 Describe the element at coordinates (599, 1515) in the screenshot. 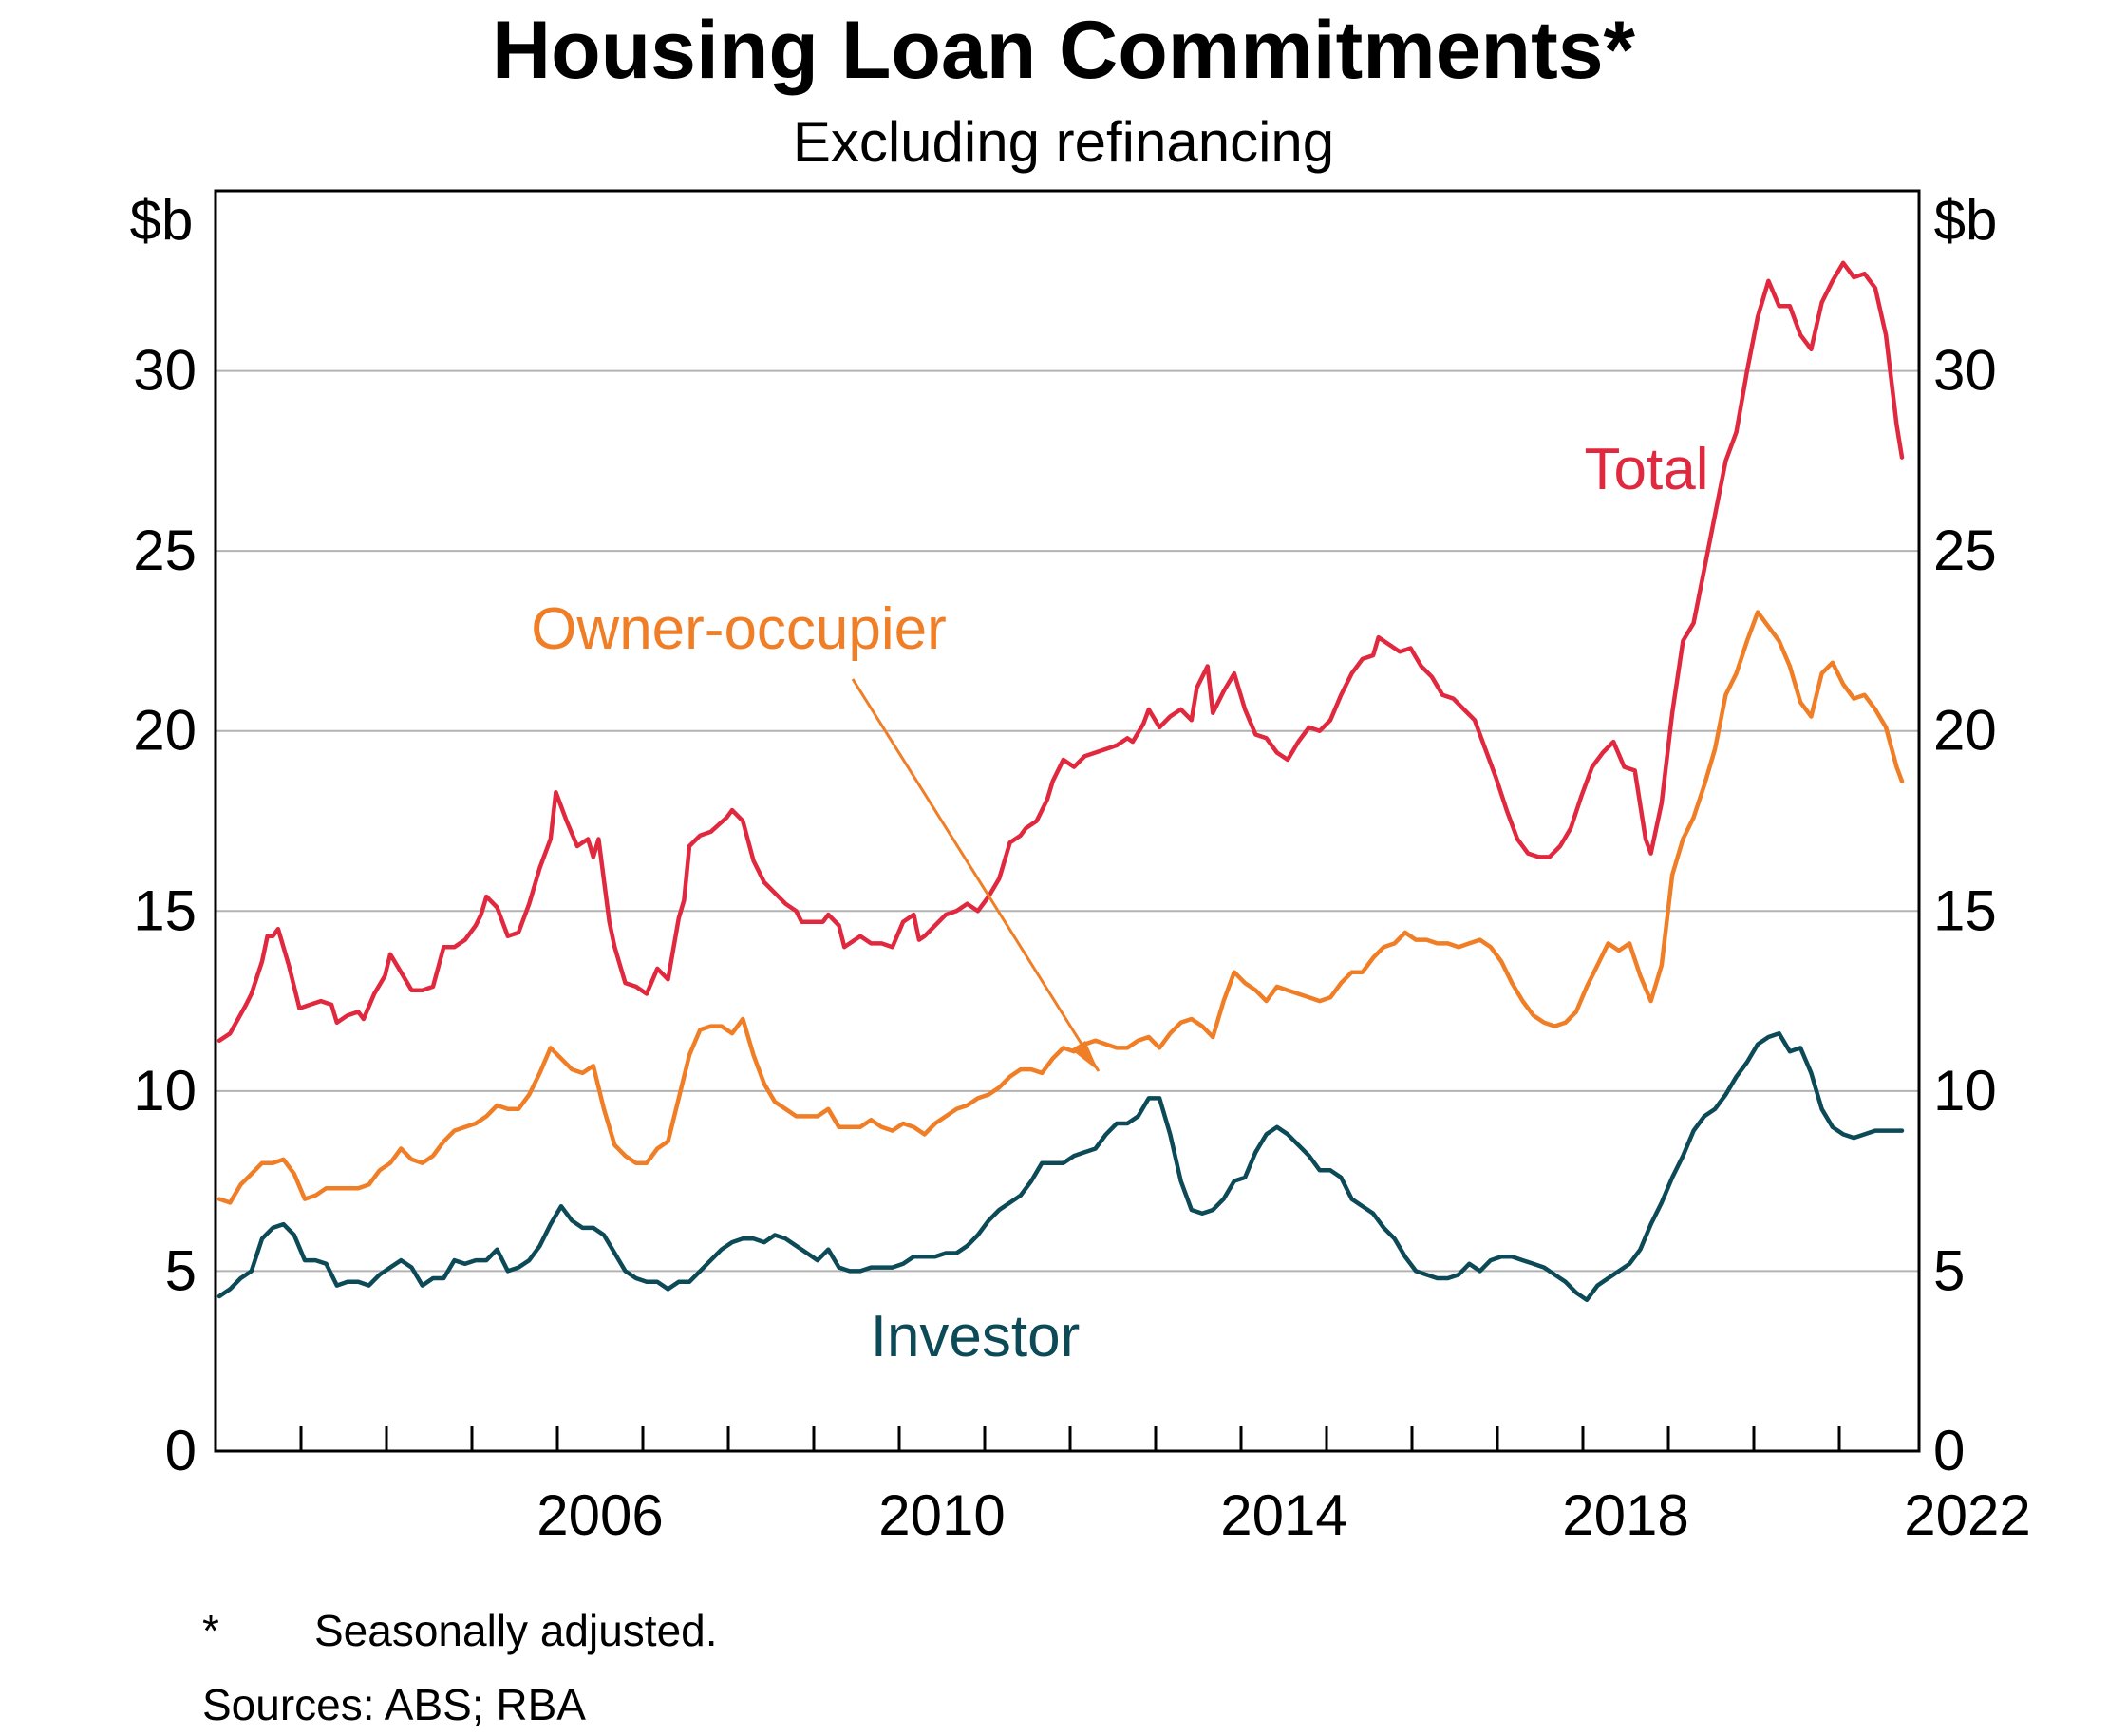

I see `x-tick-label-2006: 2006` at that location.